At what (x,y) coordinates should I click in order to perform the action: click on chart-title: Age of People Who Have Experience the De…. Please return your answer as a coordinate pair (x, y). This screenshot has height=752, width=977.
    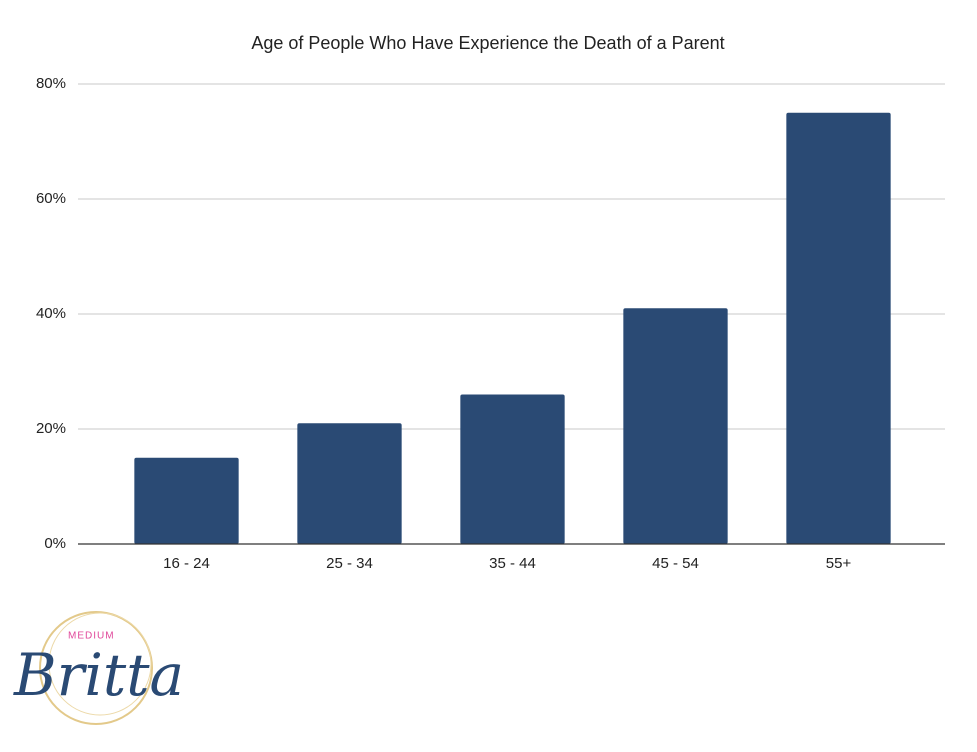
    Looking at the image, I should click on (487, 43).